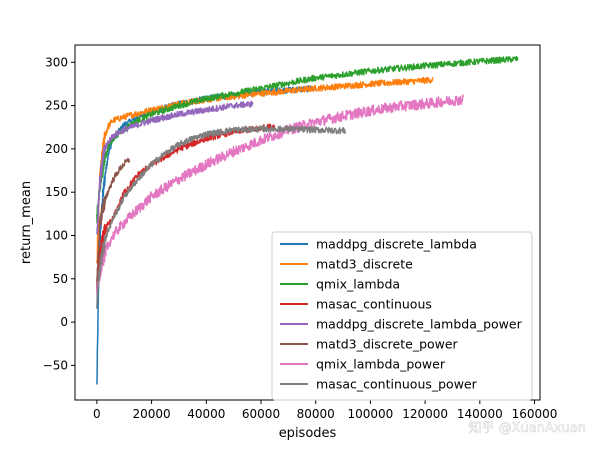 The width and height of the screenshot is (600, 450). I want to click on x-tick-label: 60000, so click(261, 414).